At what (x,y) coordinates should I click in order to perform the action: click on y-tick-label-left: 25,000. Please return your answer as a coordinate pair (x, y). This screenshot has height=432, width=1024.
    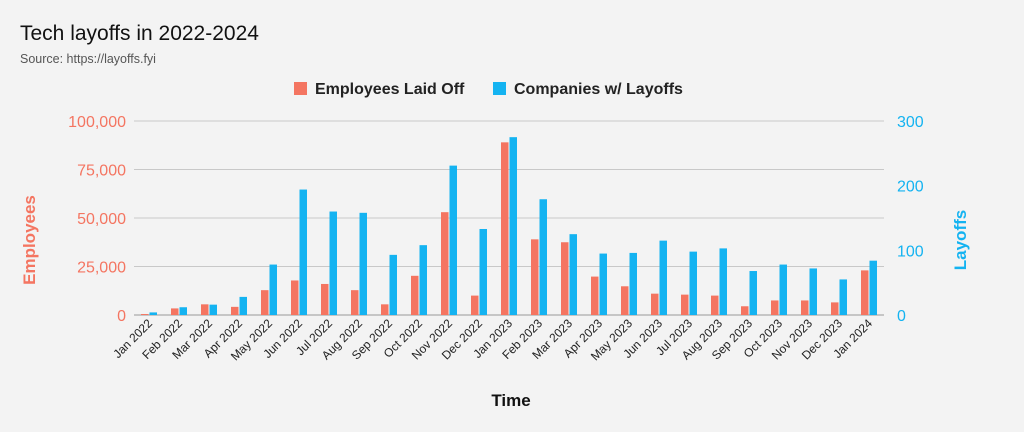
    Looking at the image, I should click on (101, 268).